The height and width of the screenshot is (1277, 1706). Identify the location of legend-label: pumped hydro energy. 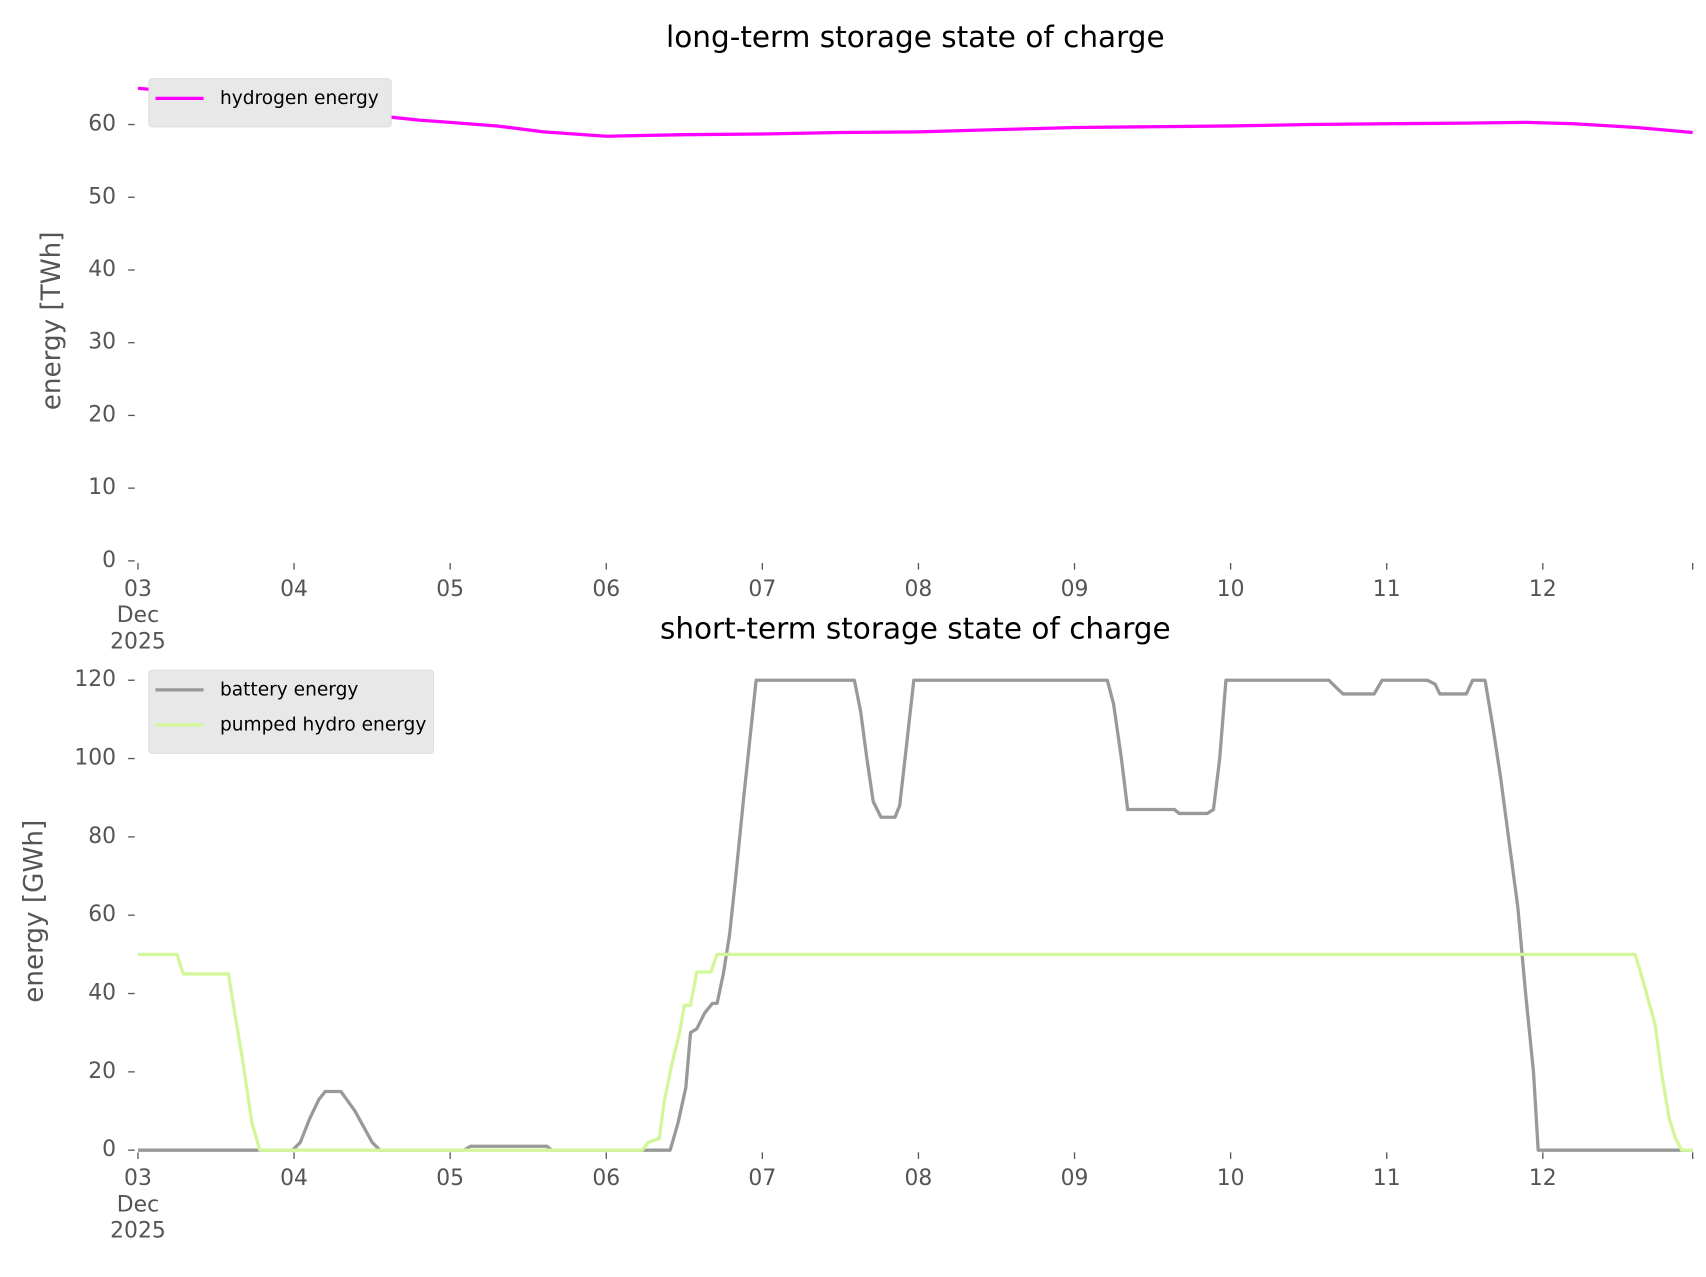
(323, 724).